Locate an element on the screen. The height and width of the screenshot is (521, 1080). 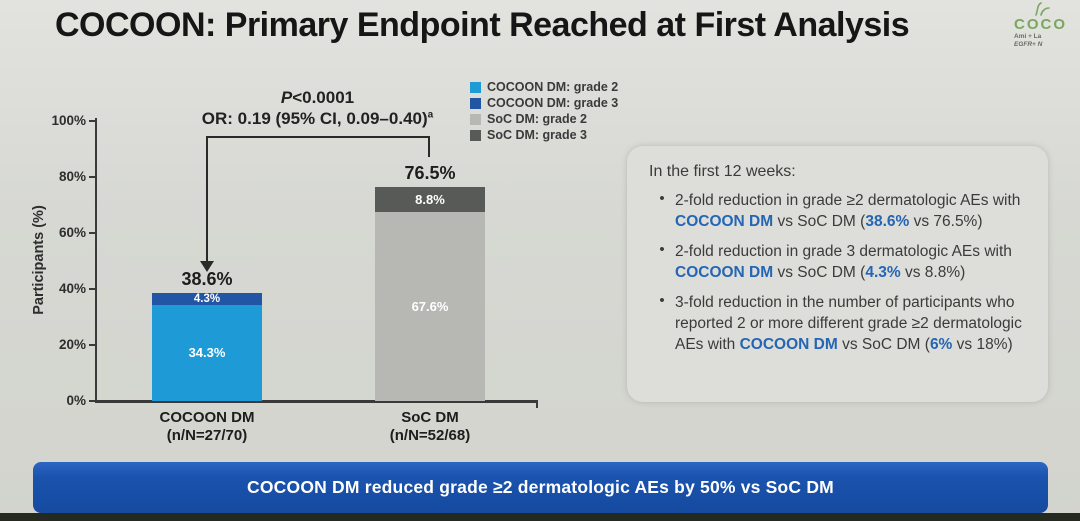
summary-heading: In the first 12 weeks: is located at coordinates (722, 171).